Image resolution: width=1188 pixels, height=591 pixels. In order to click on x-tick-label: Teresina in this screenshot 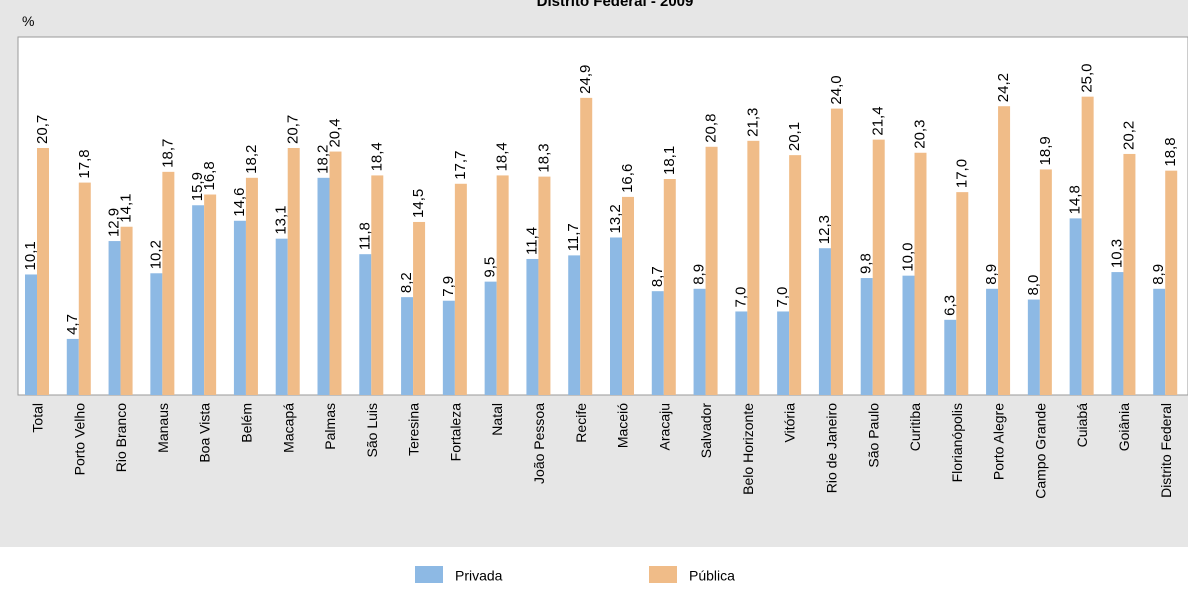, I will do `click(414, 429)`.